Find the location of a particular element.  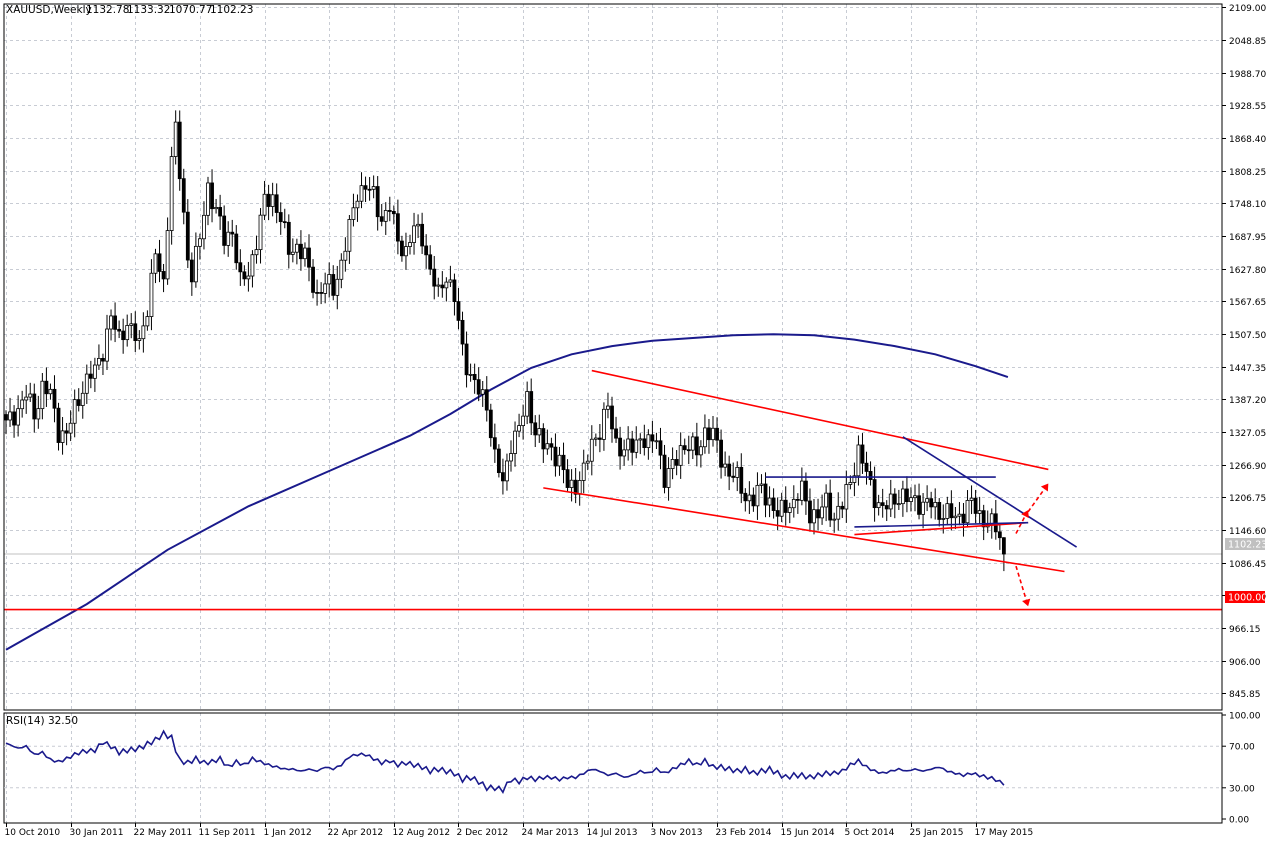

y-tick-label: 966.15 is located at coordinates (1245, 630).